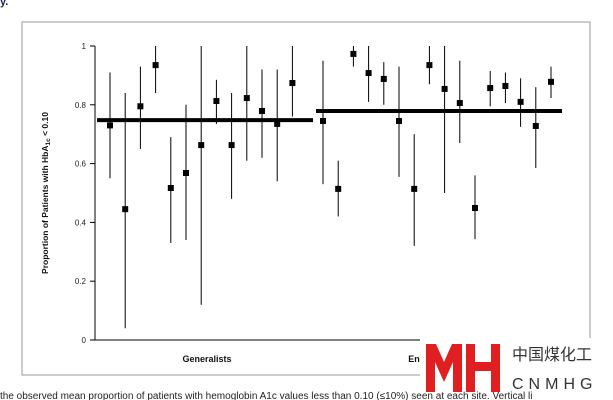  Describe the element at coordinates (84, 46) in the screenshot. I see `y-tick-label: 1` at that location.